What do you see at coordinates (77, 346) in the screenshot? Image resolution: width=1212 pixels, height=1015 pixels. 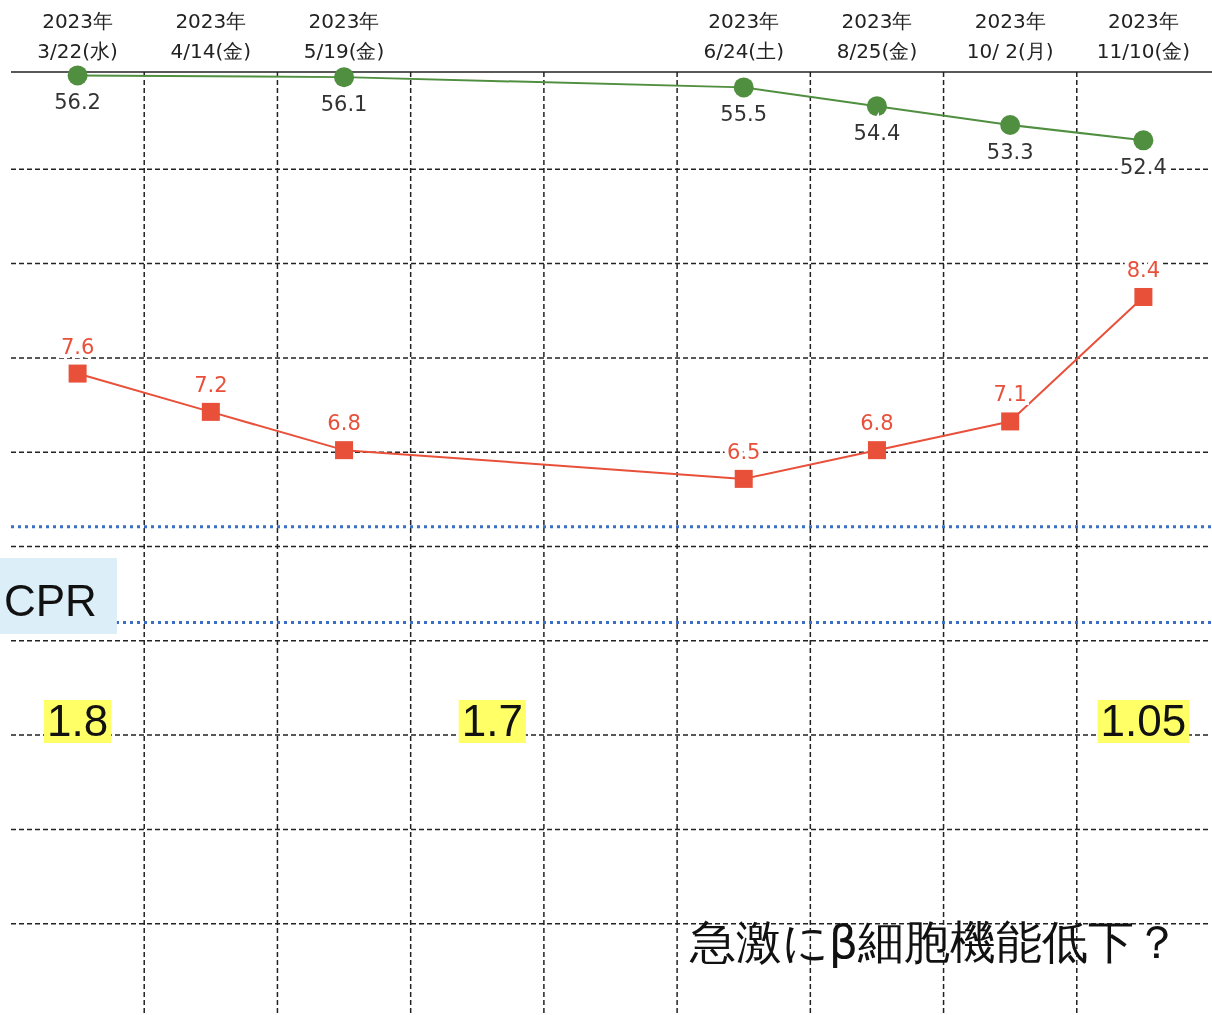 I see `data-label: 7.6` at bounding box center [77, 346].